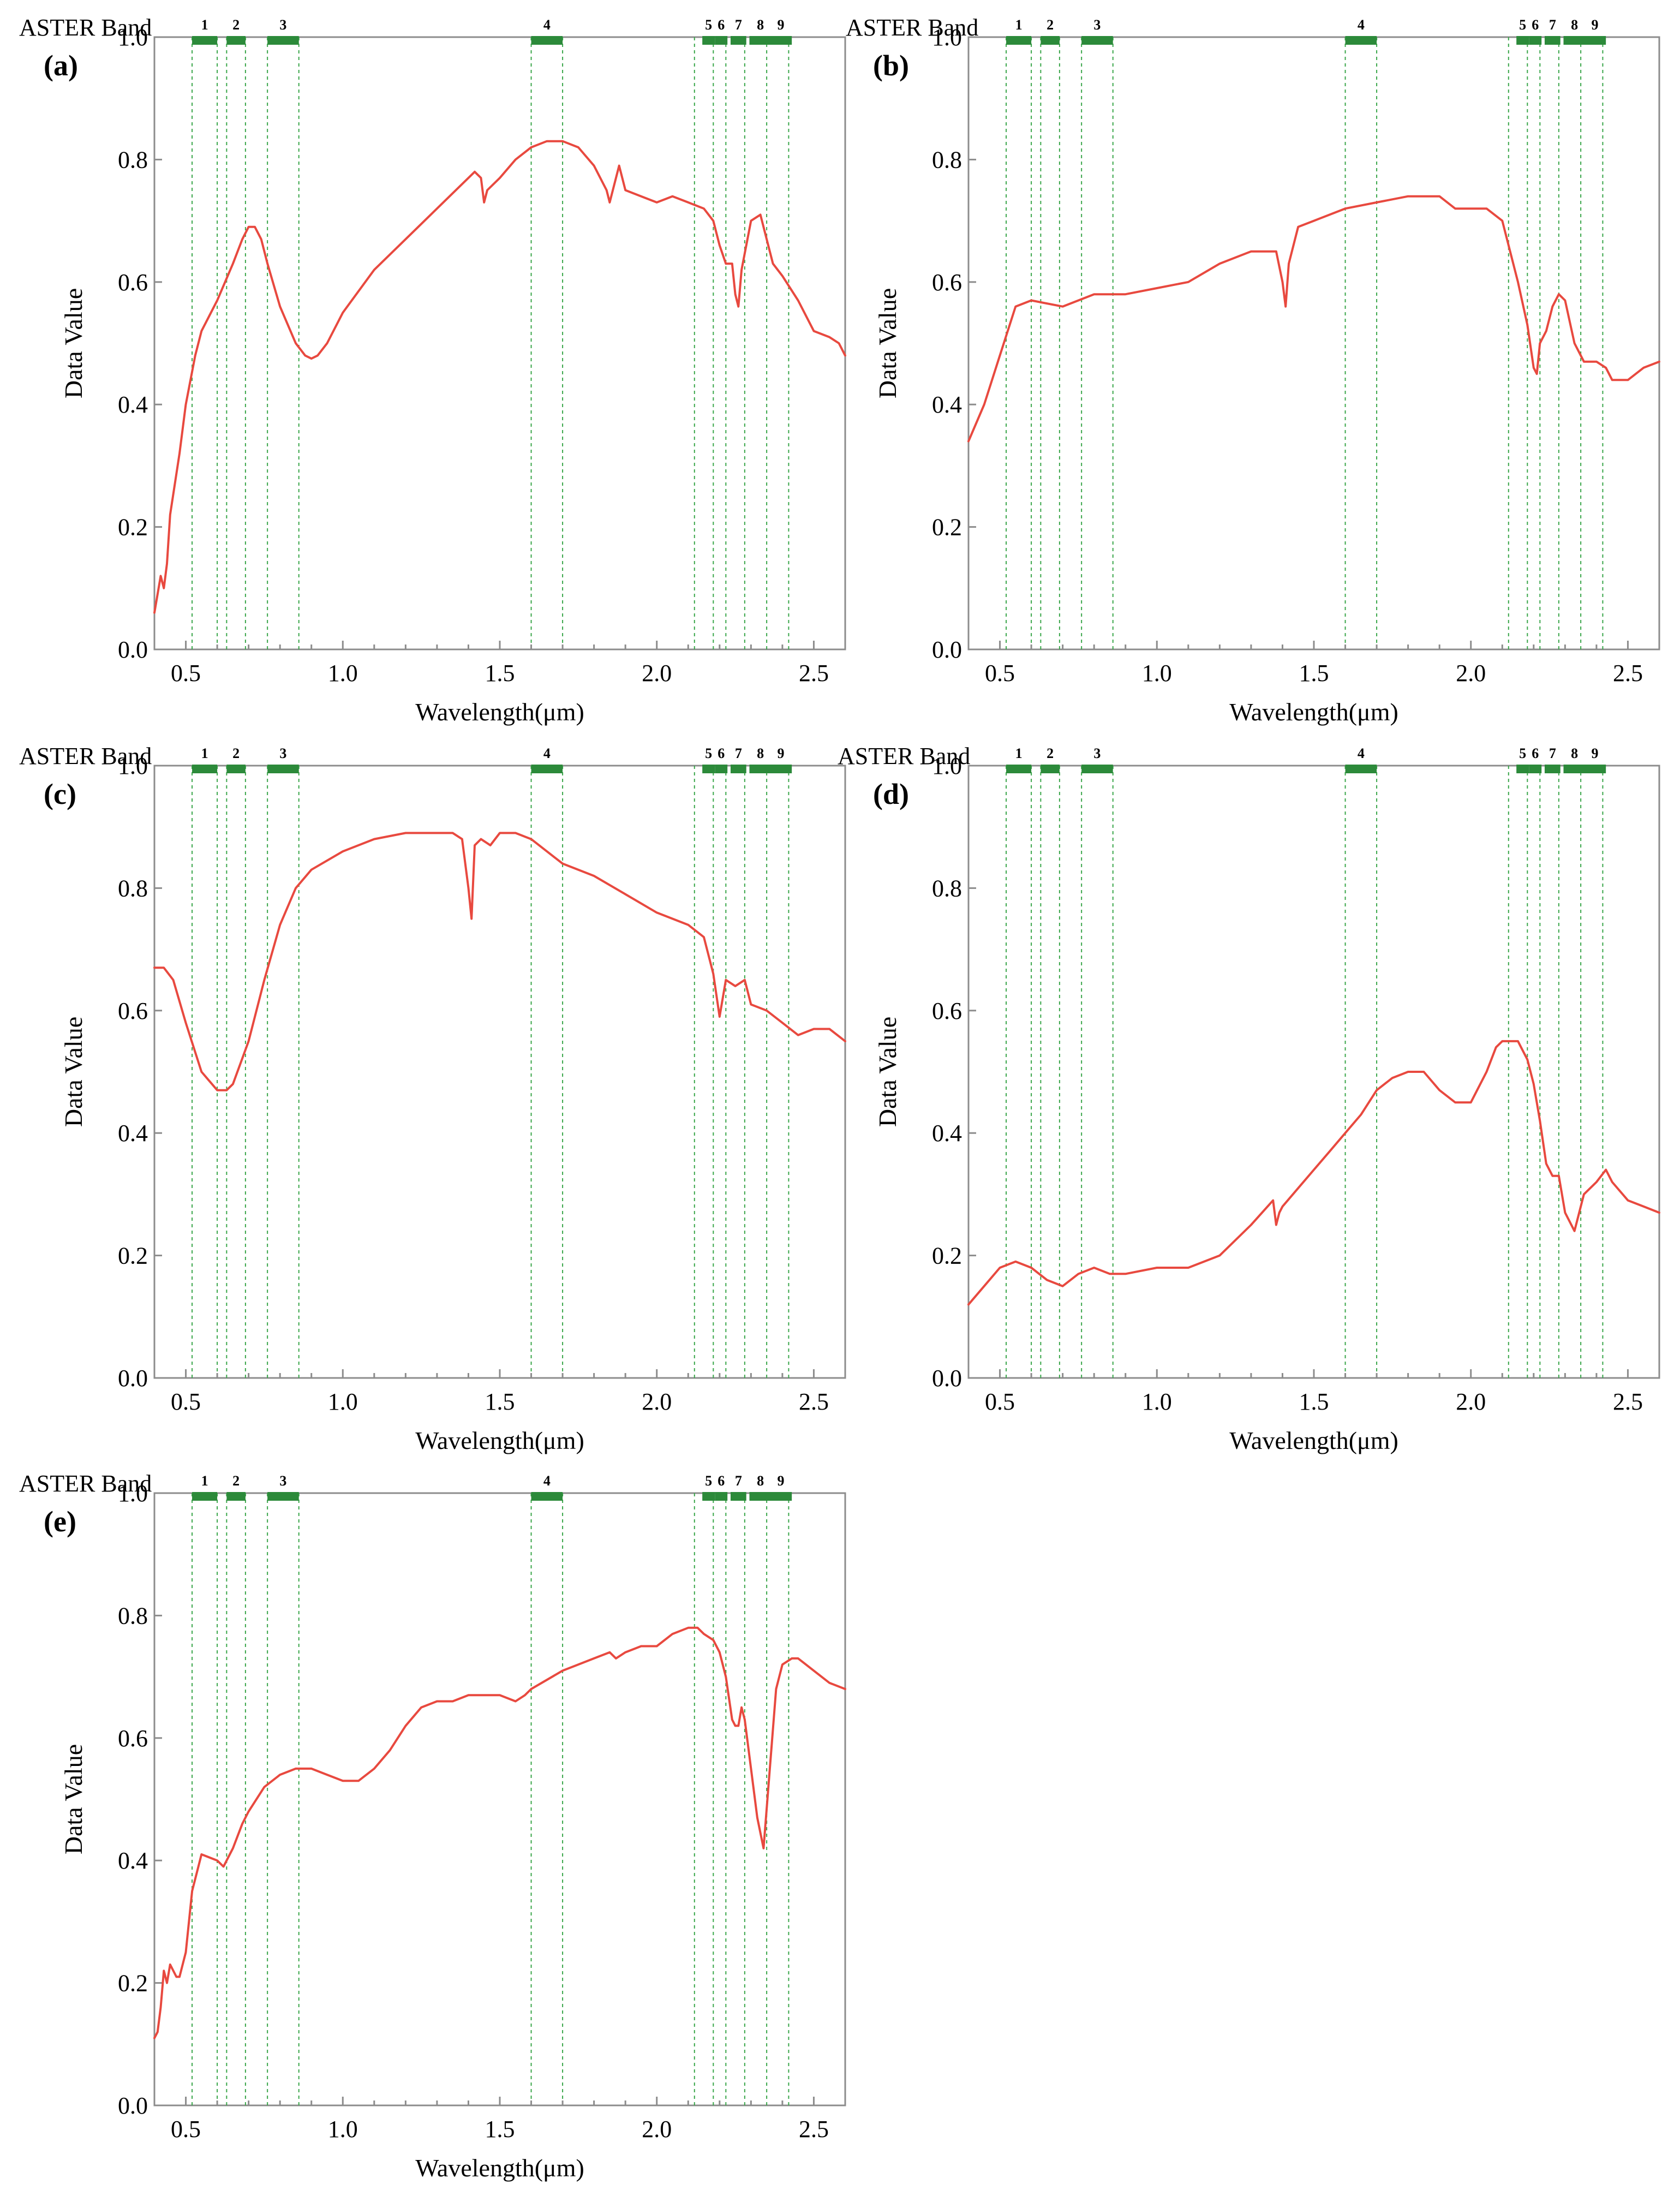 The height and width of the screenshot is (2208, 1680). What do you see at coordinates (282, 1481) in the screenshot?
I see `aster-band-number: 3` at bounding box center [282, 1481].